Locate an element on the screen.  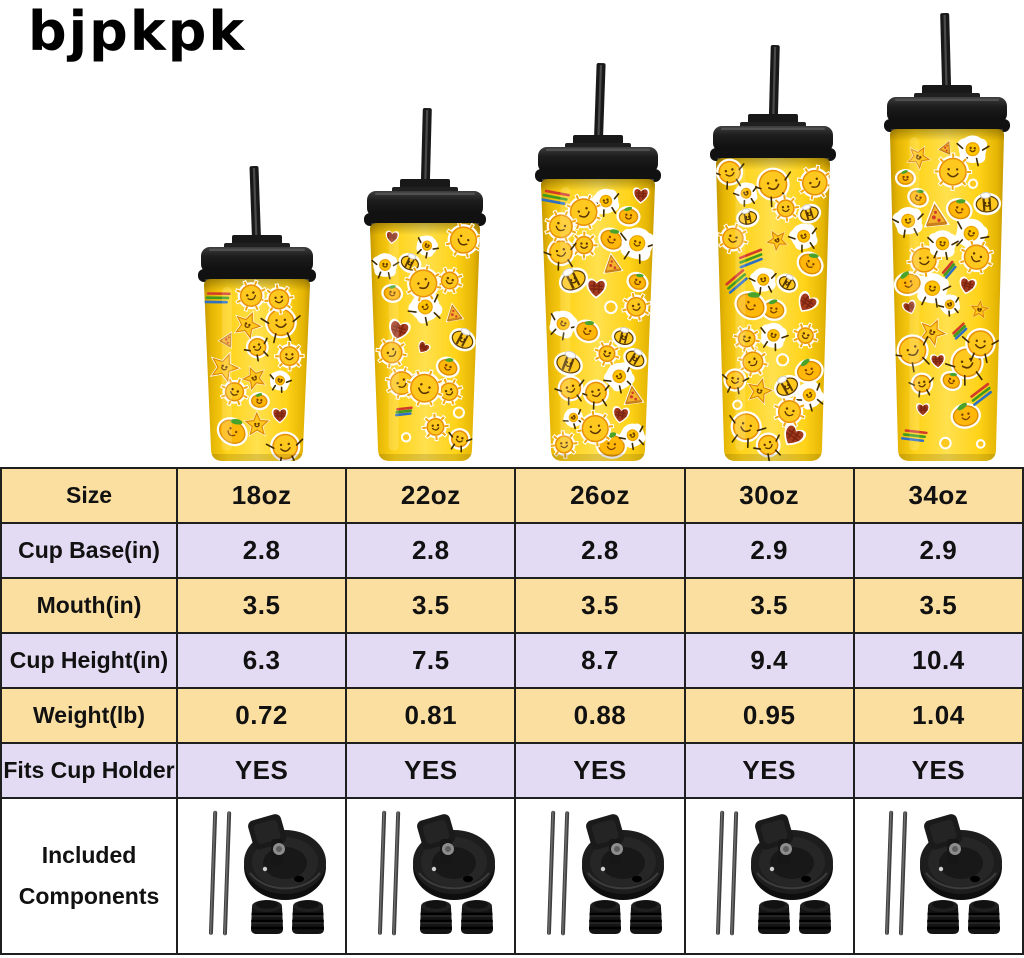
tumbler-22oz is located at coordinates (425, 284).